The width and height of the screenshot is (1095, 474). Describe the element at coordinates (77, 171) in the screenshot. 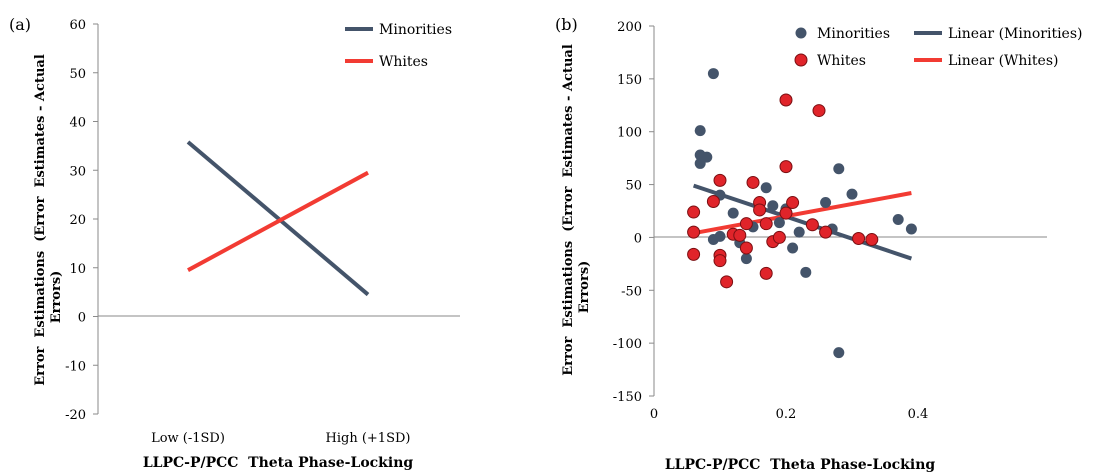

I see `panel-a-y-tick-label: 30` at that location.